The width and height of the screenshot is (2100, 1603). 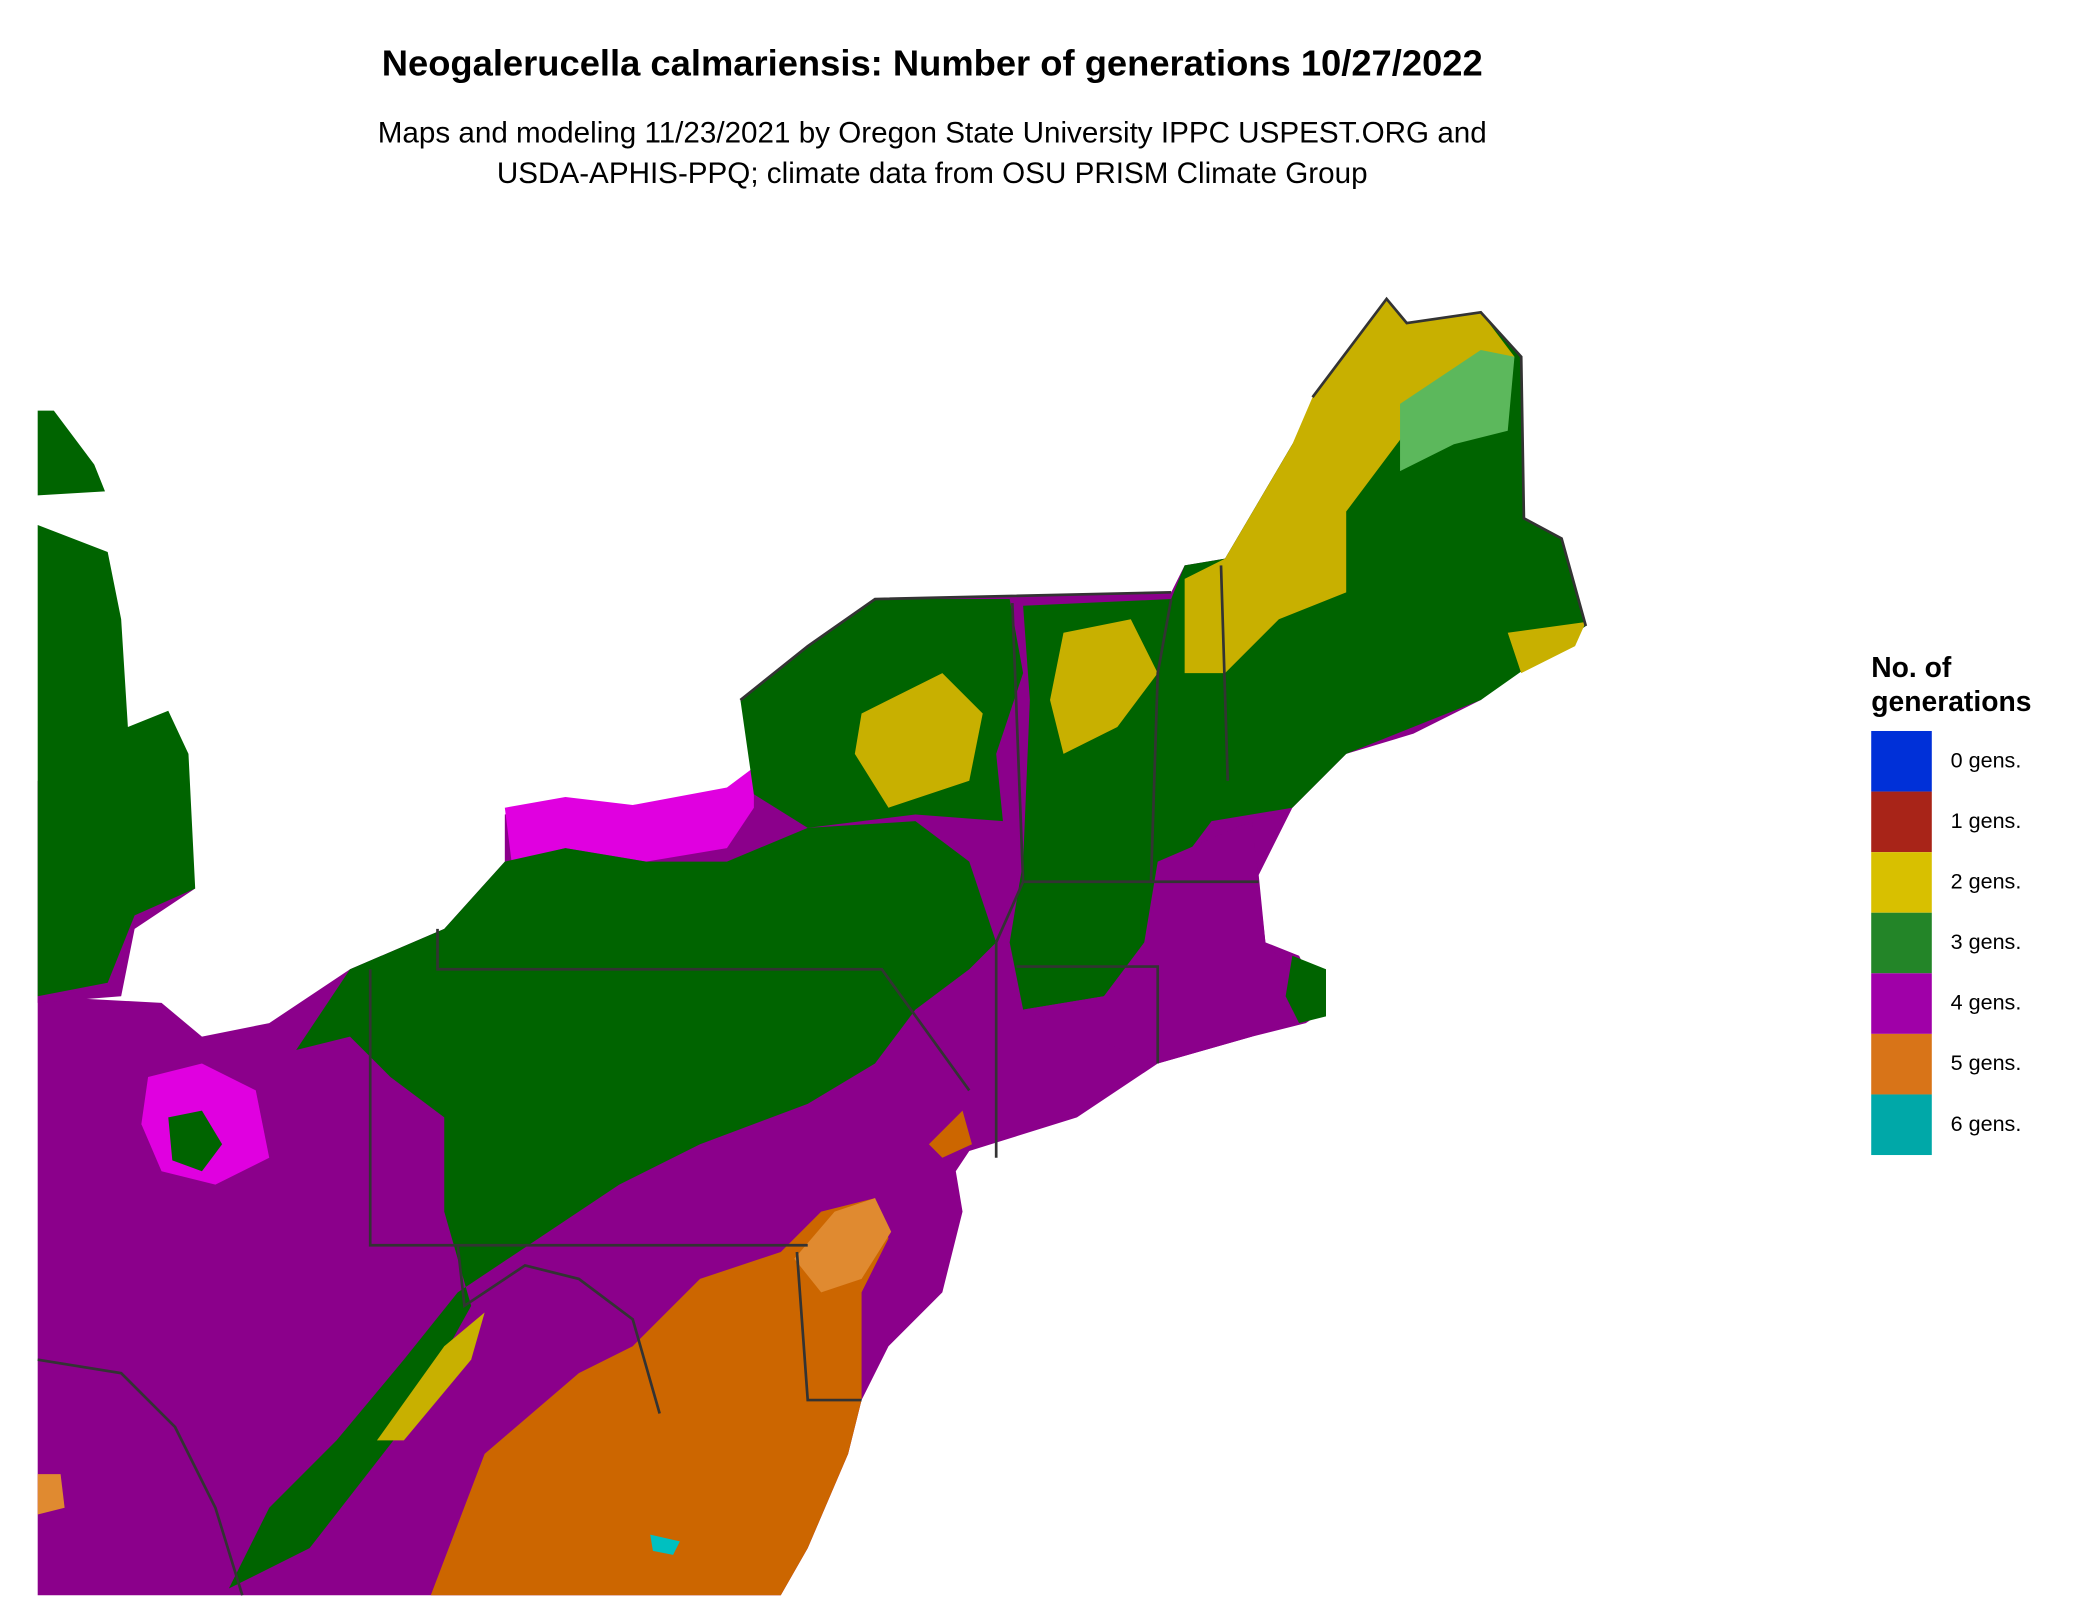 I want to click on region-5-gens-west-patch, so click(x=51, y=1494).